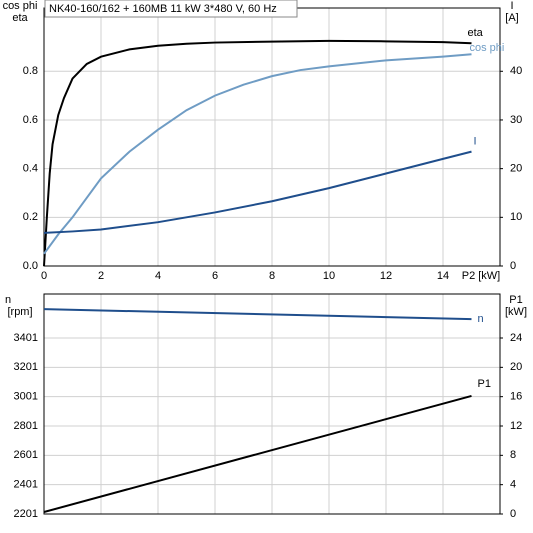 The image size is (533, 533). What do you see at coordinates (101, 276) in the screenshot?
I see `x-tick-label: 2` at bounding box center [101, 276].